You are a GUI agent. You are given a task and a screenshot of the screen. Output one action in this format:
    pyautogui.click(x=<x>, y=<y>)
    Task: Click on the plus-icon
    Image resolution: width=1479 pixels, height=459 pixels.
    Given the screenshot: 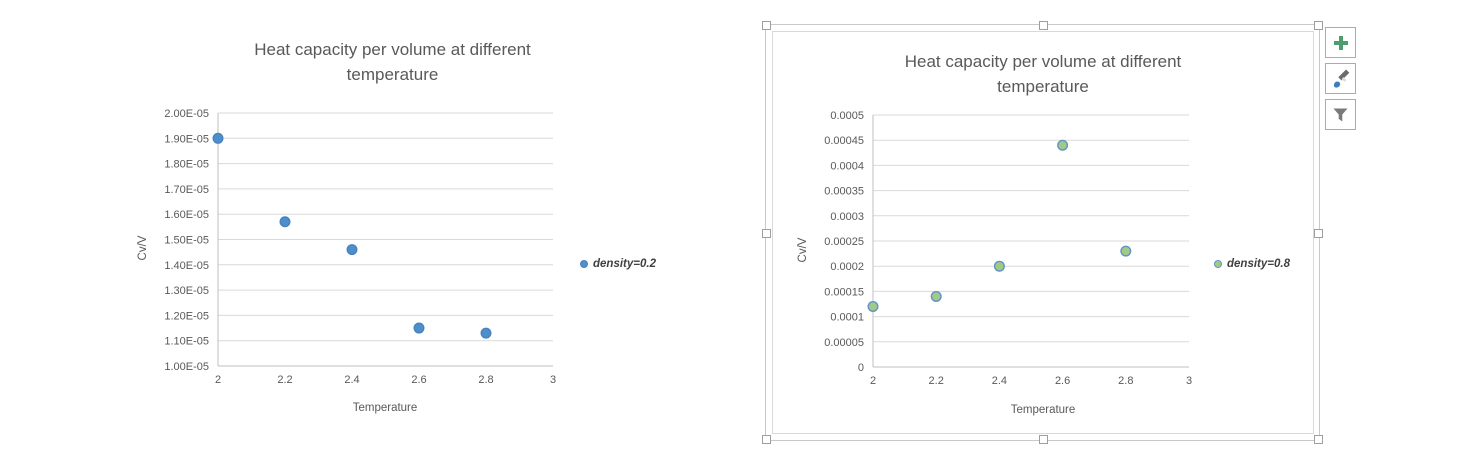 What is the action you would take?
    pyautogui.click(x=1341, y=43)
    